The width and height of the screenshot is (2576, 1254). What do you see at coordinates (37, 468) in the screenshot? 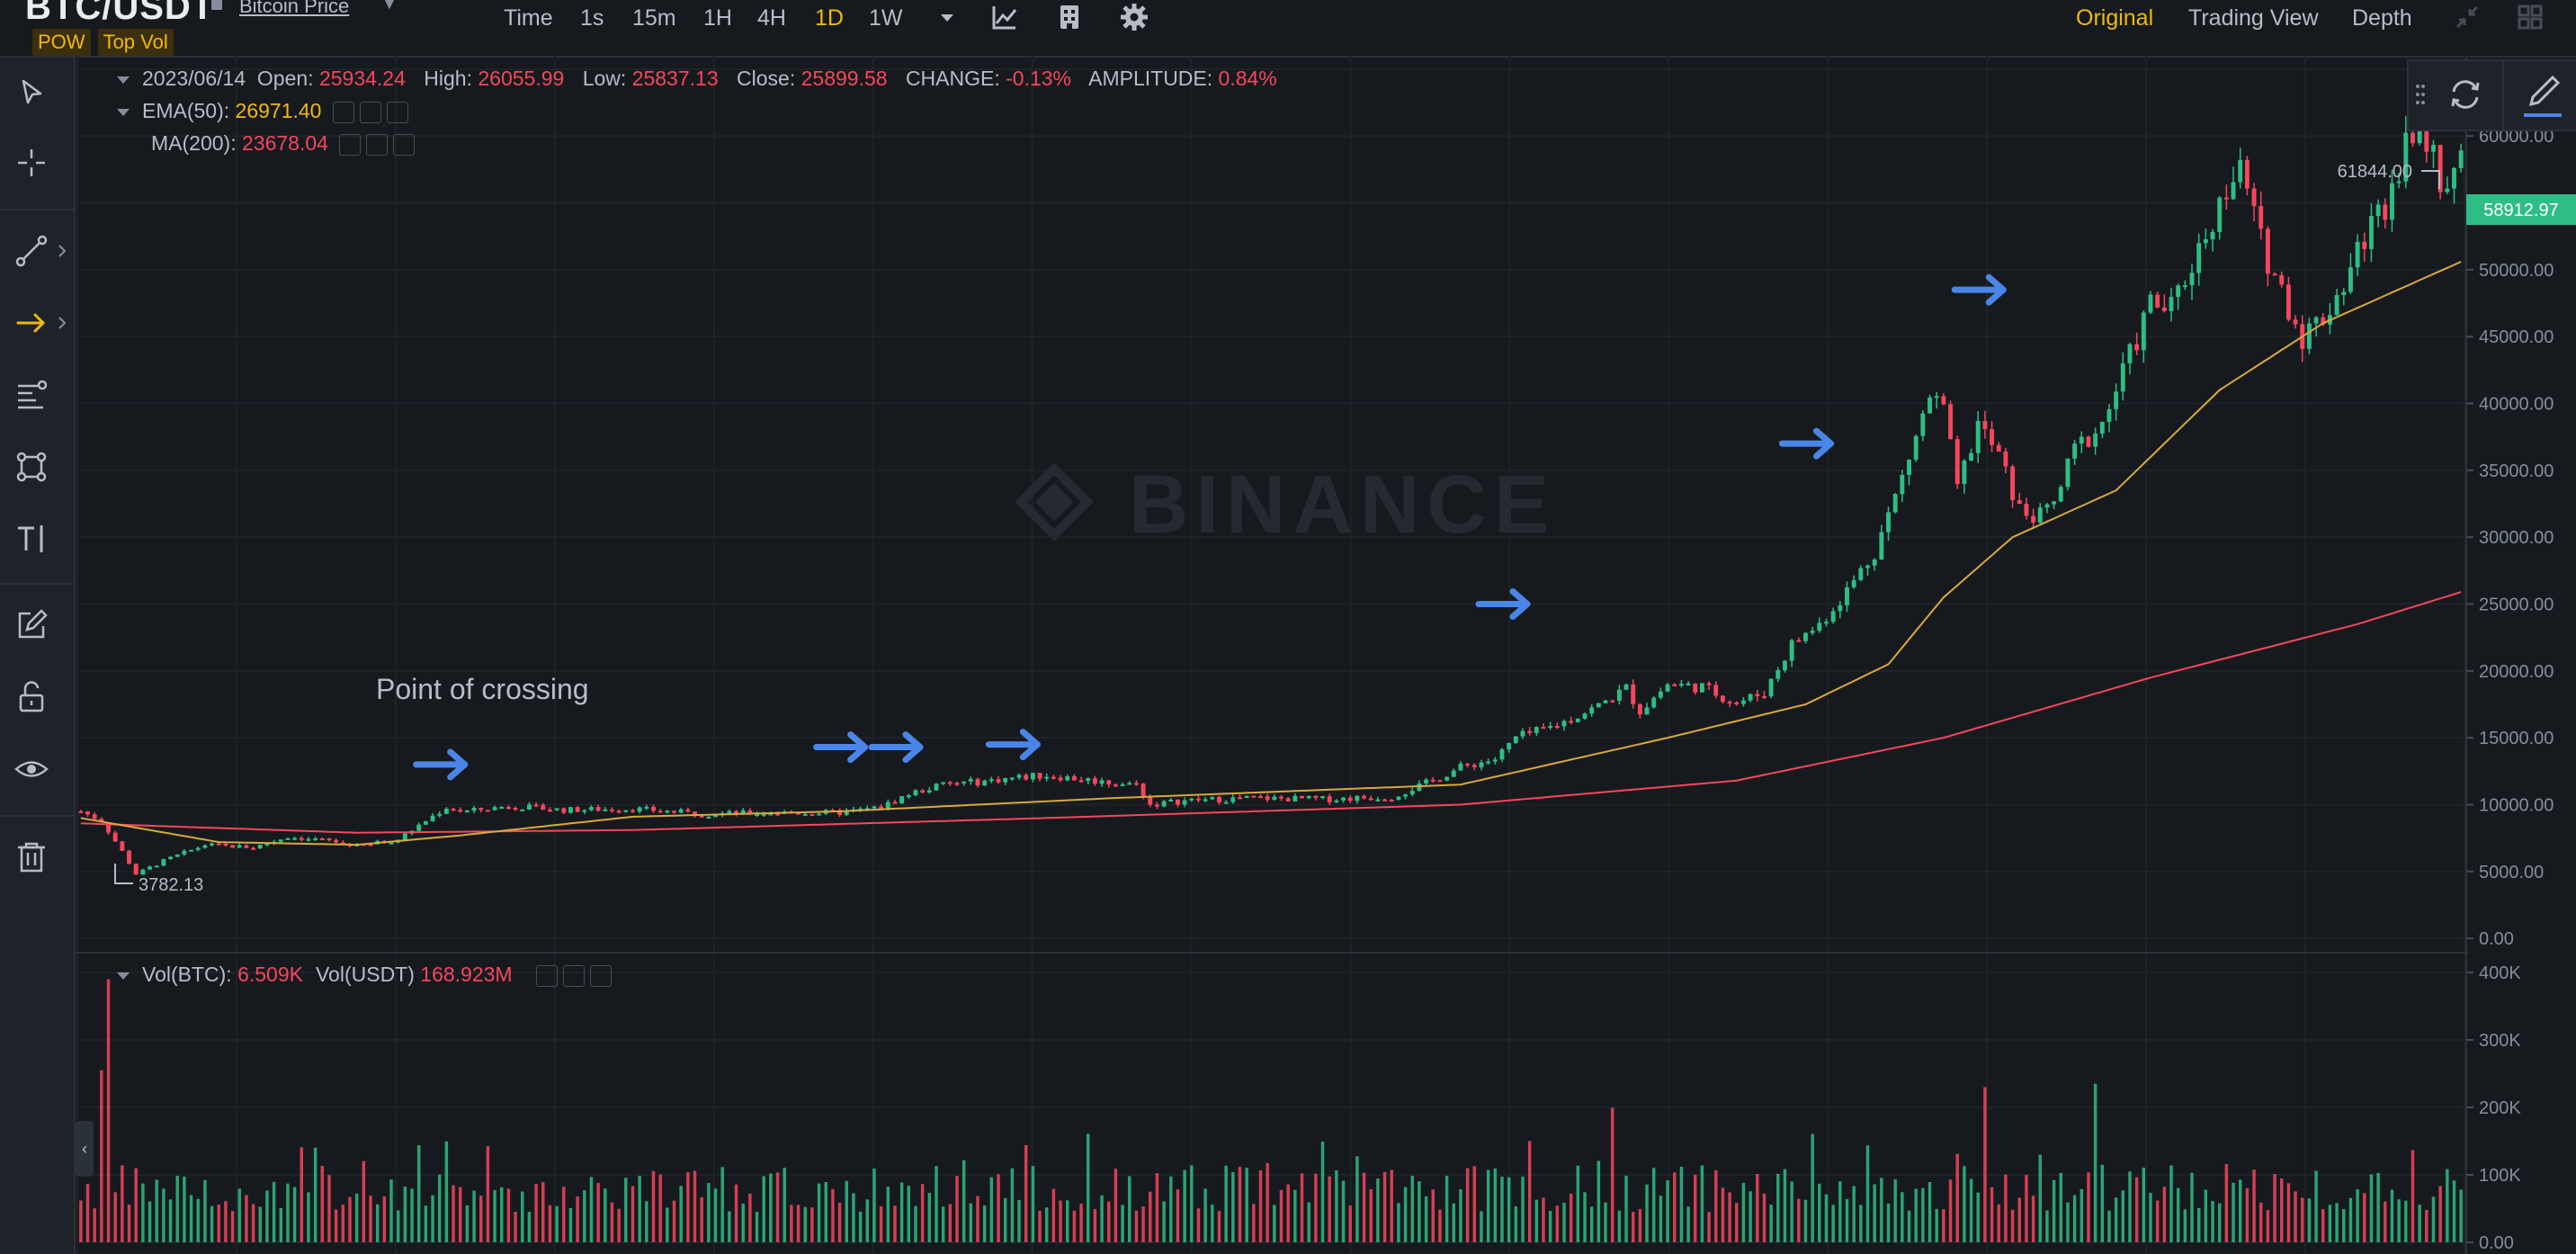
I see `tool-shape` at bounding box center [37, 468].